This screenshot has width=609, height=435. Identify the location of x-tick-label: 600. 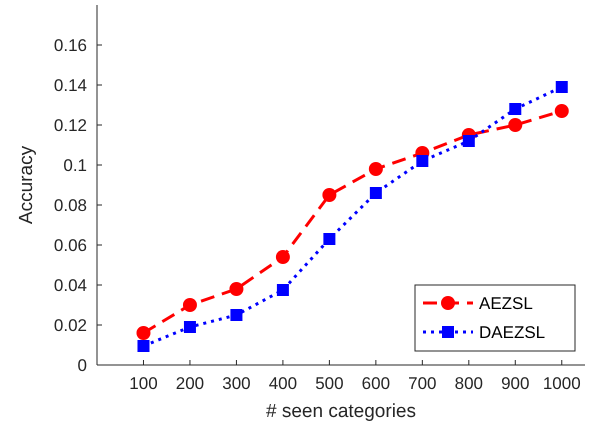
(376, 383).